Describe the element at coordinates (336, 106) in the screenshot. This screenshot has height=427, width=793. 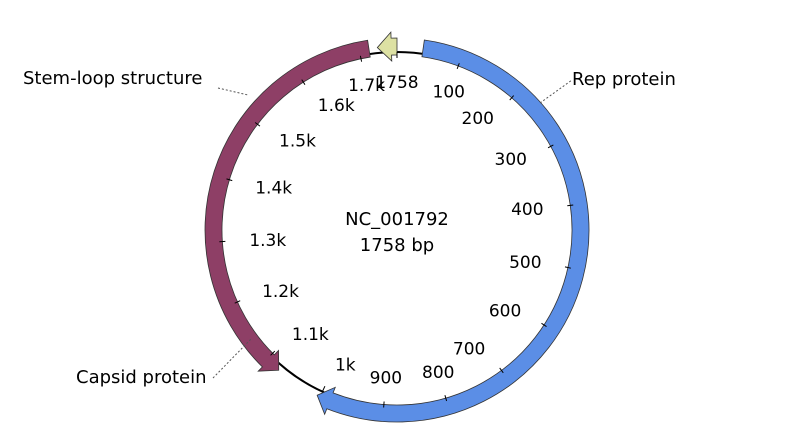
I see `tick-label: 1.6k` at that location.